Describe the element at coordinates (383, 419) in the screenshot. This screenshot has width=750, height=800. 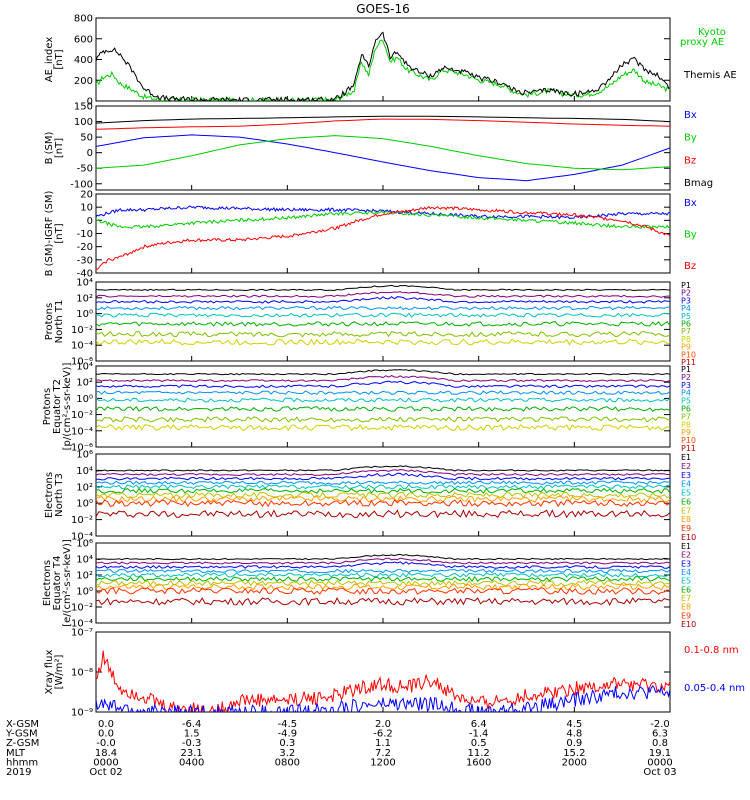
I see `channel-line-P7` at that location.